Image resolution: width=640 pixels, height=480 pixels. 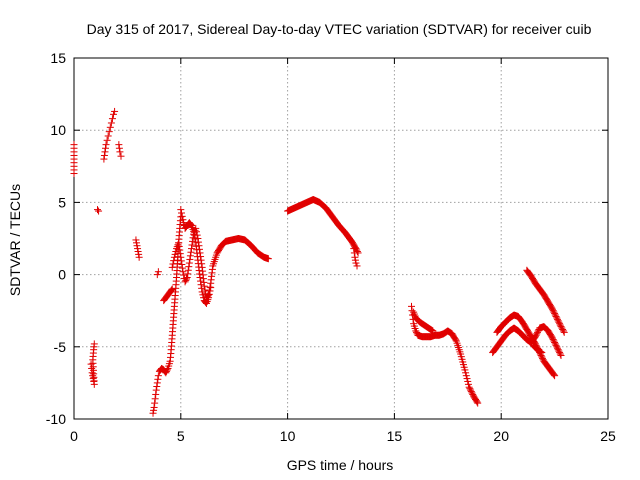 I want to click on x-tick-label: 15, so click(x=395, y=436).